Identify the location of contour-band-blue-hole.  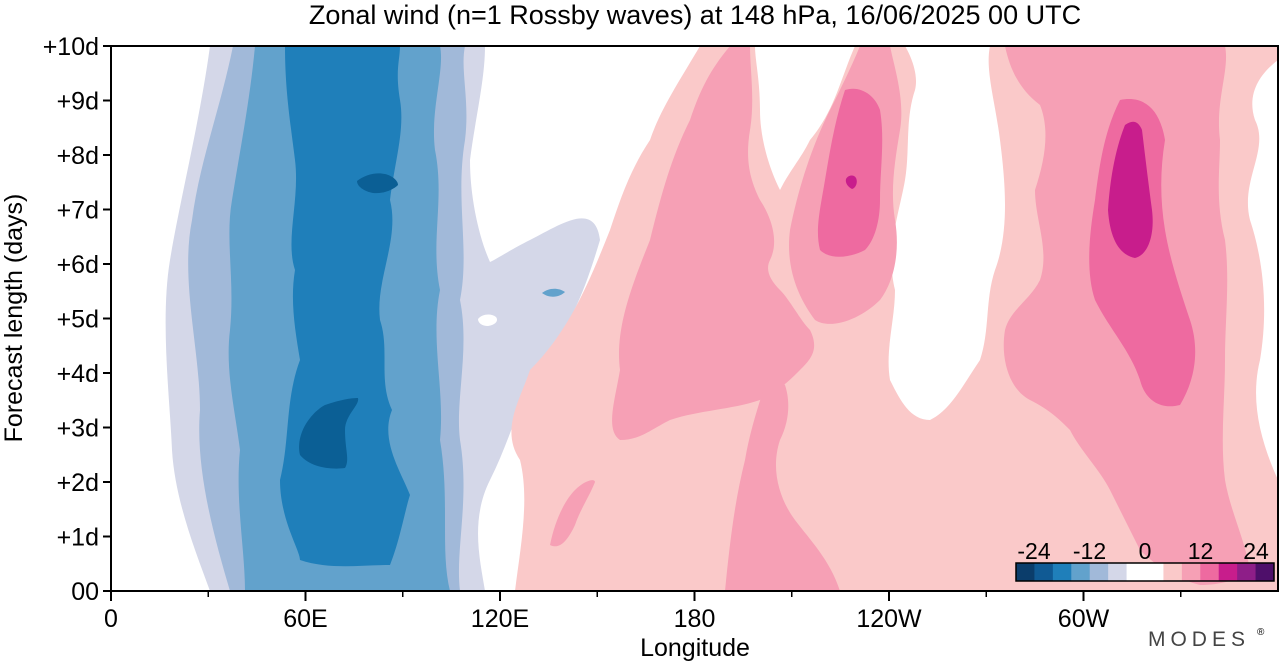
(488, 320).